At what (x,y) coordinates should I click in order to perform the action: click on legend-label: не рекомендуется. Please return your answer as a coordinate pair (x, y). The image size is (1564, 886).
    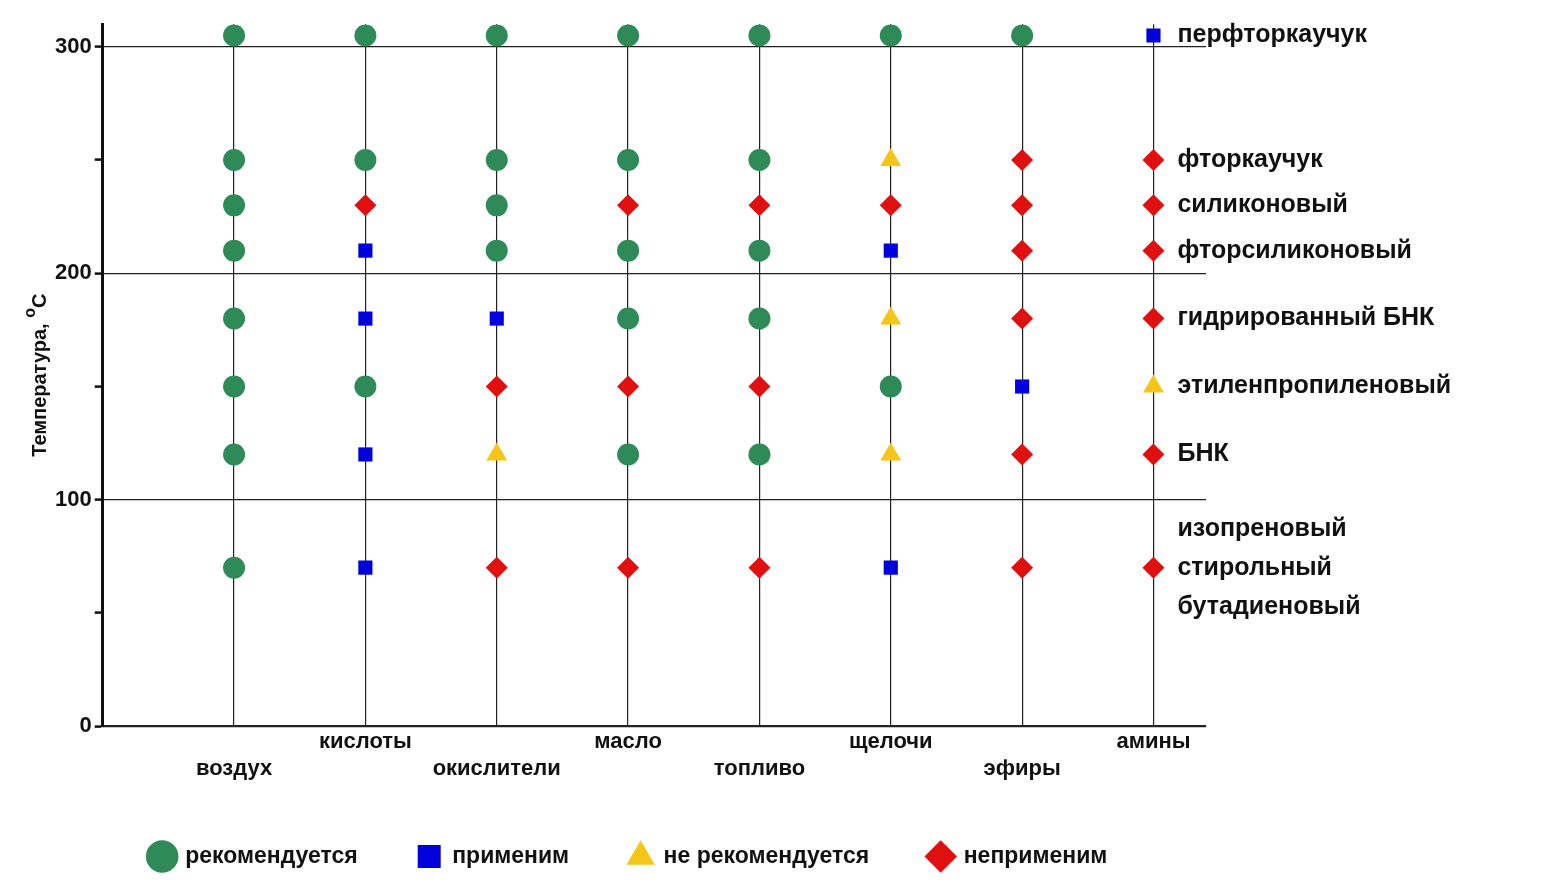
    Looking at the image, I should click on (766, 854).